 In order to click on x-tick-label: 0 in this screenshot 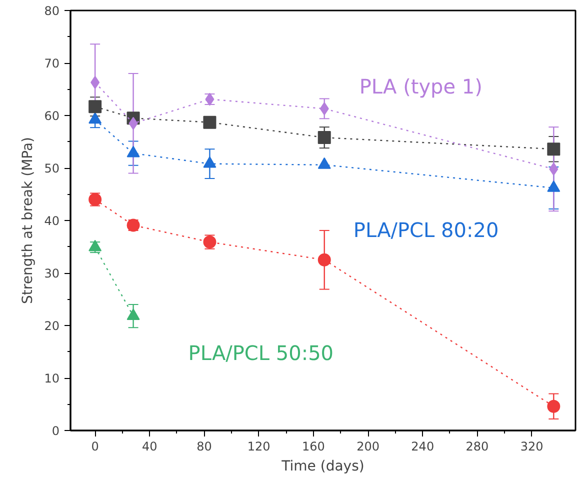, I will do `click(95, 447)`.